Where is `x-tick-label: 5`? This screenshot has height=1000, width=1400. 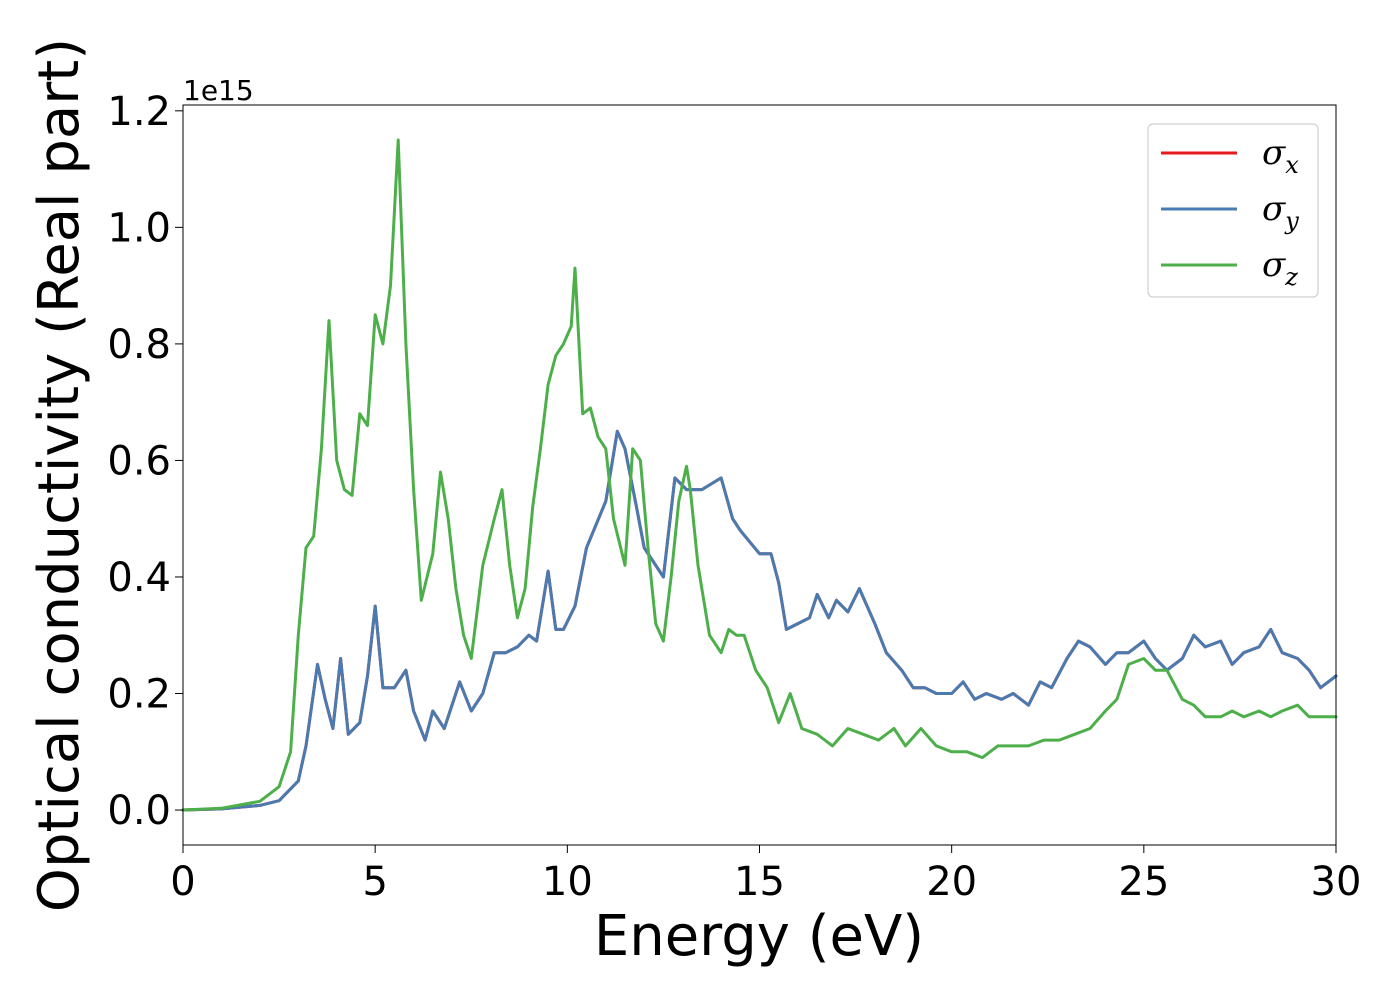
x-tick-label: 5 is located at coordinates (374, 882).